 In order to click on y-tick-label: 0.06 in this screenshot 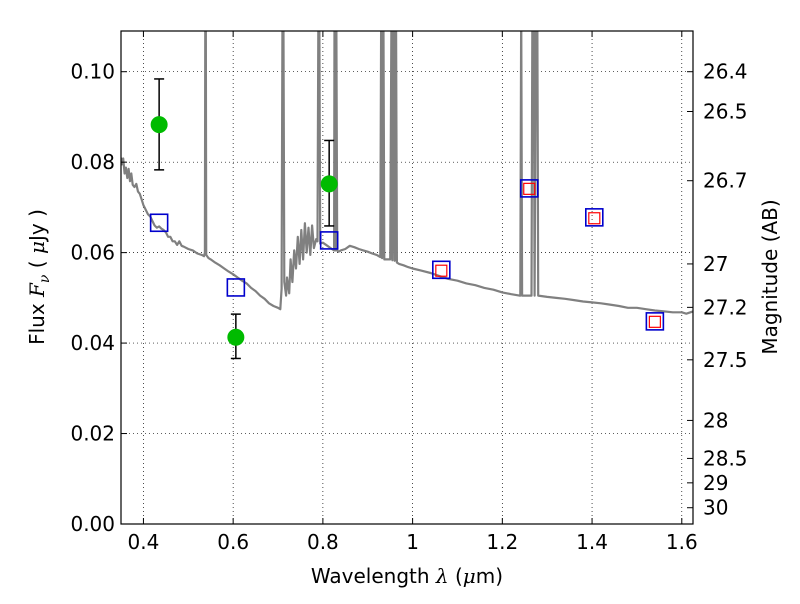, I will do `click(92, 253)`.